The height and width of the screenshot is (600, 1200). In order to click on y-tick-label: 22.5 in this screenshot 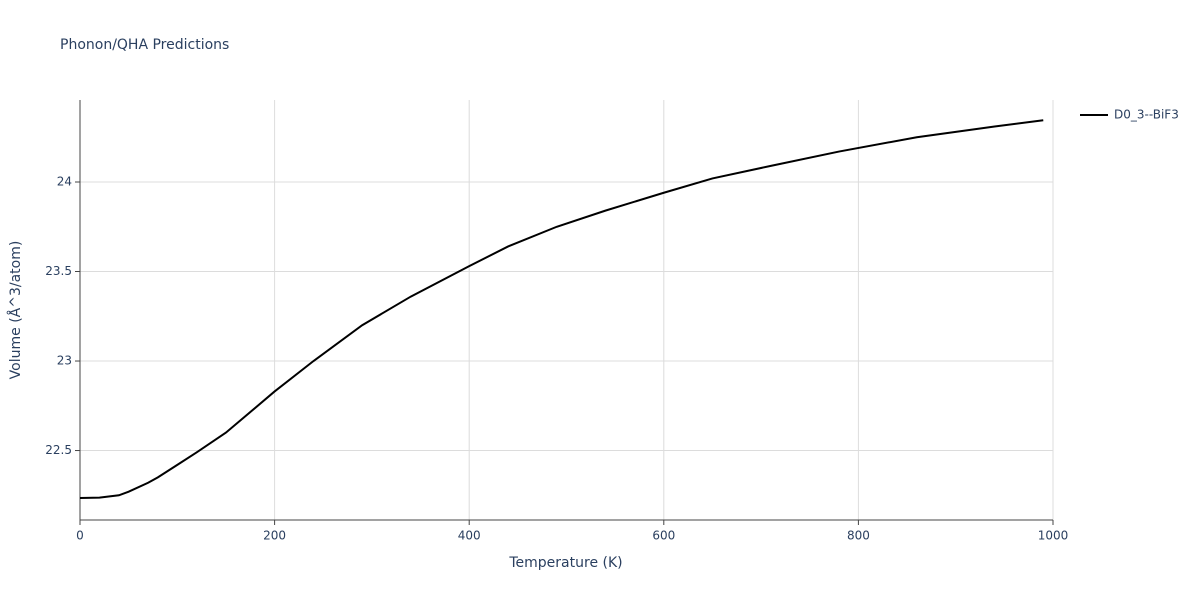, I will do `click(58, 450)`.